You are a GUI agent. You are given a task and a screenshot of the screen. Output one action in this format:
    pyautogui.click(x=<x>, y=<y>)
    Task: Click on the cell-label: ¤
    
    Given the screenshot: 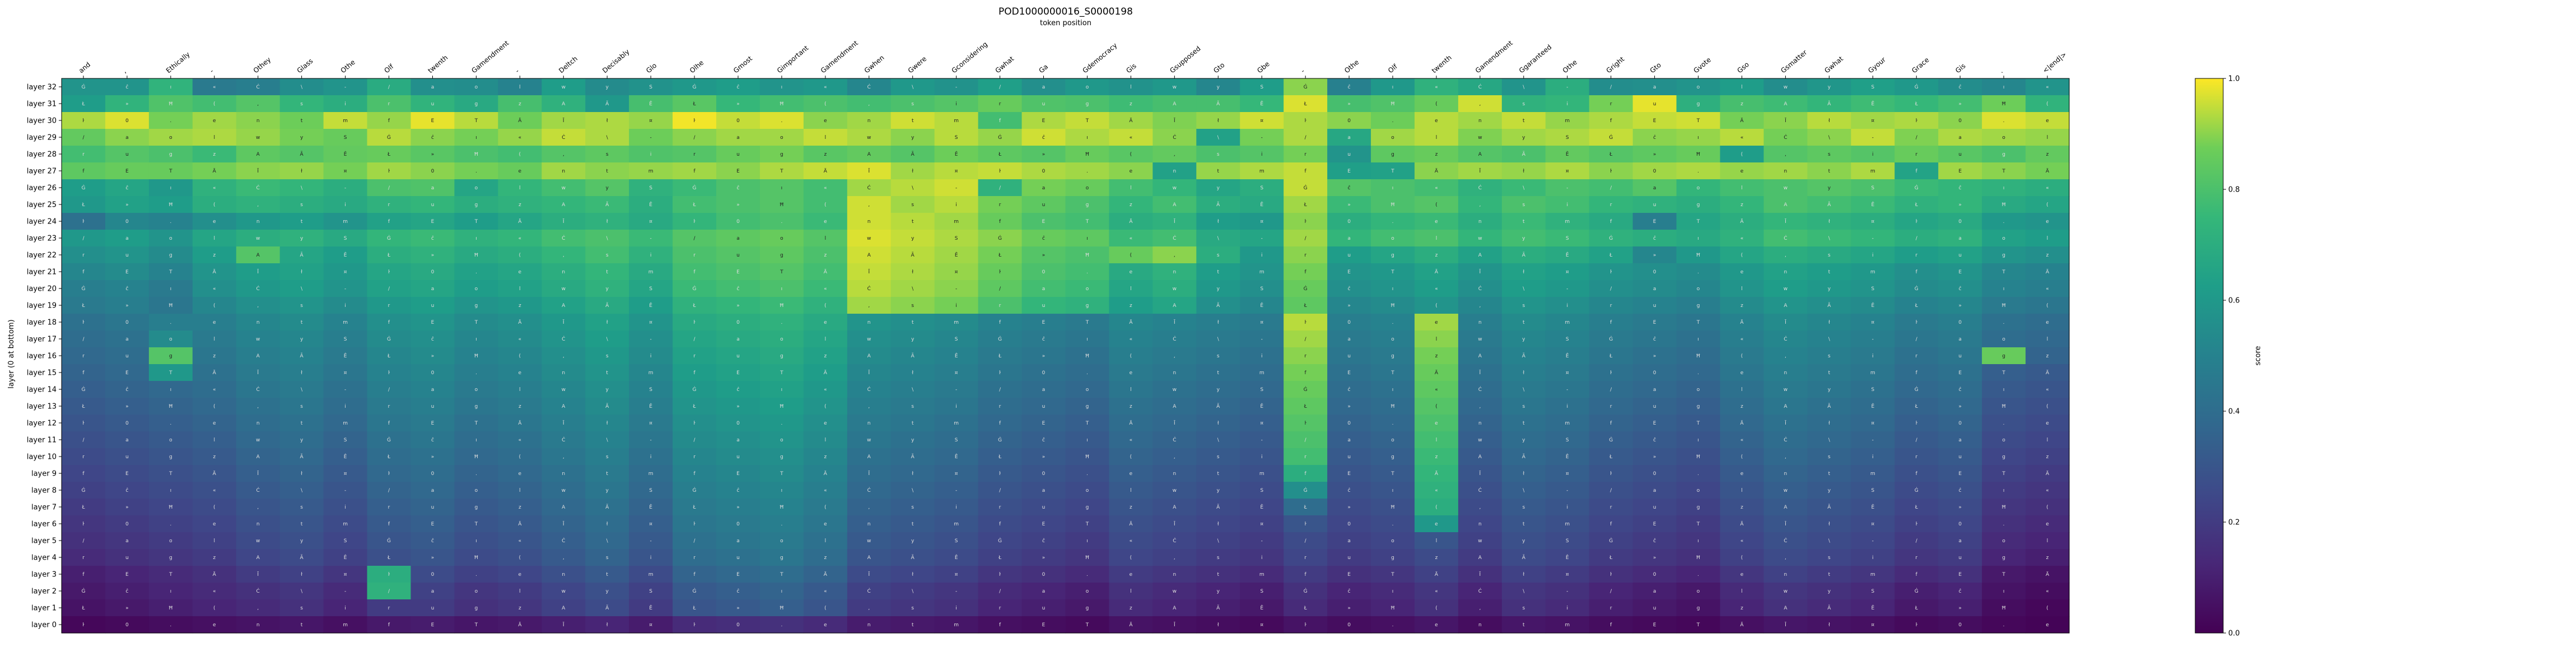 What is the action you would take?
    pyautogui.click(x=346, y=373)
    